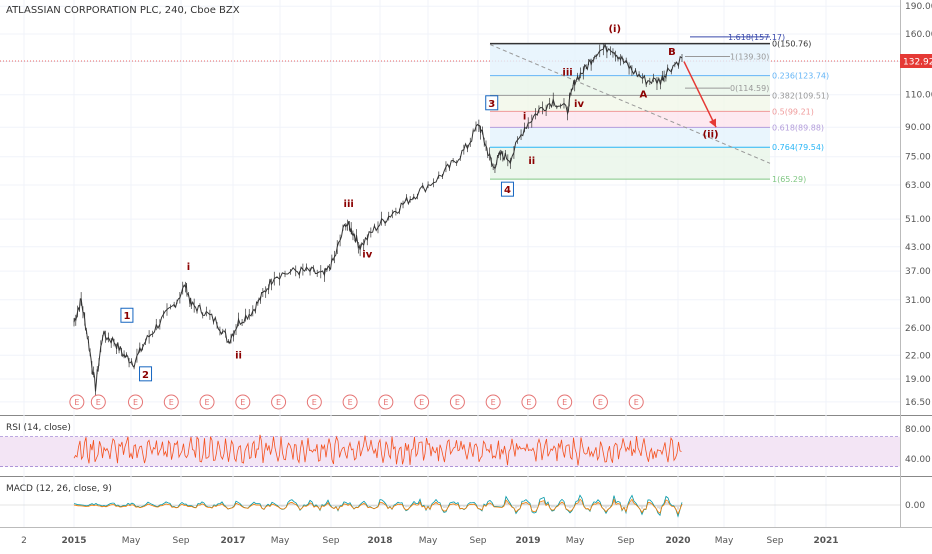 The image size is (932, 554). What do you see at coordinates (918, 329) in the screenshot?
I see `price-tick-label: 26.00` at bounding box center [918, 329].